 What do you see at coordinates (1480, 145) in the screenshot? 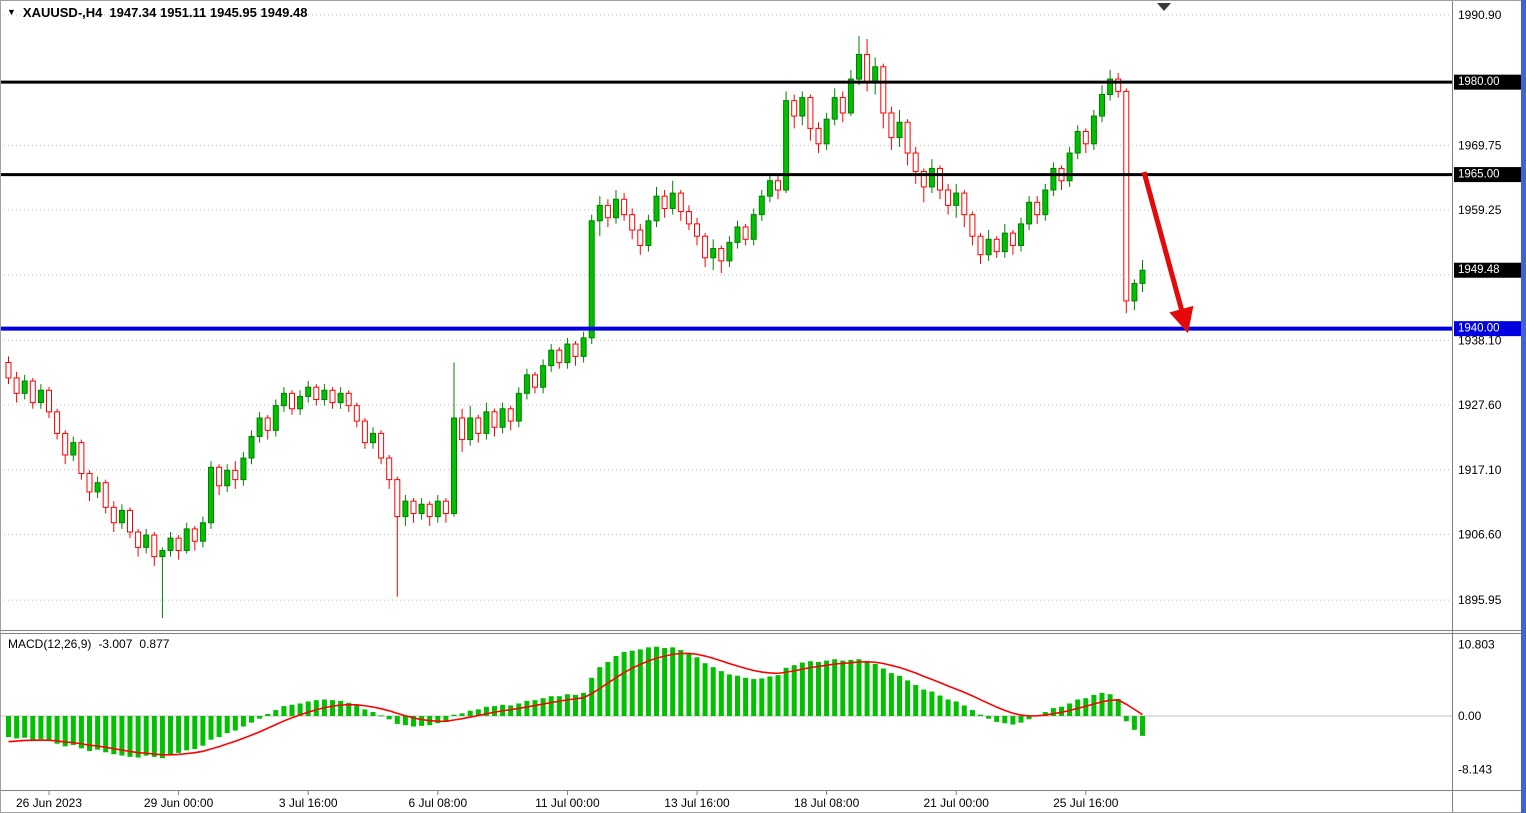
I see `price-axis-label: 1969.75` at bounding box center [1480, 145].